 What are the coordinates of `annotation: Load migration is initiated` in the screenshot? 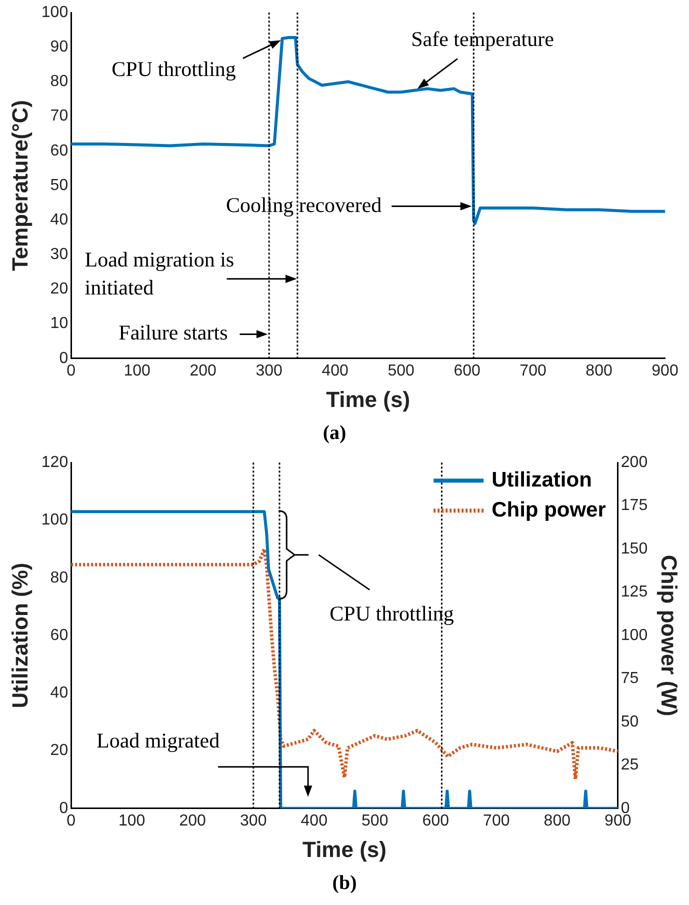 It's located at (159, 273).